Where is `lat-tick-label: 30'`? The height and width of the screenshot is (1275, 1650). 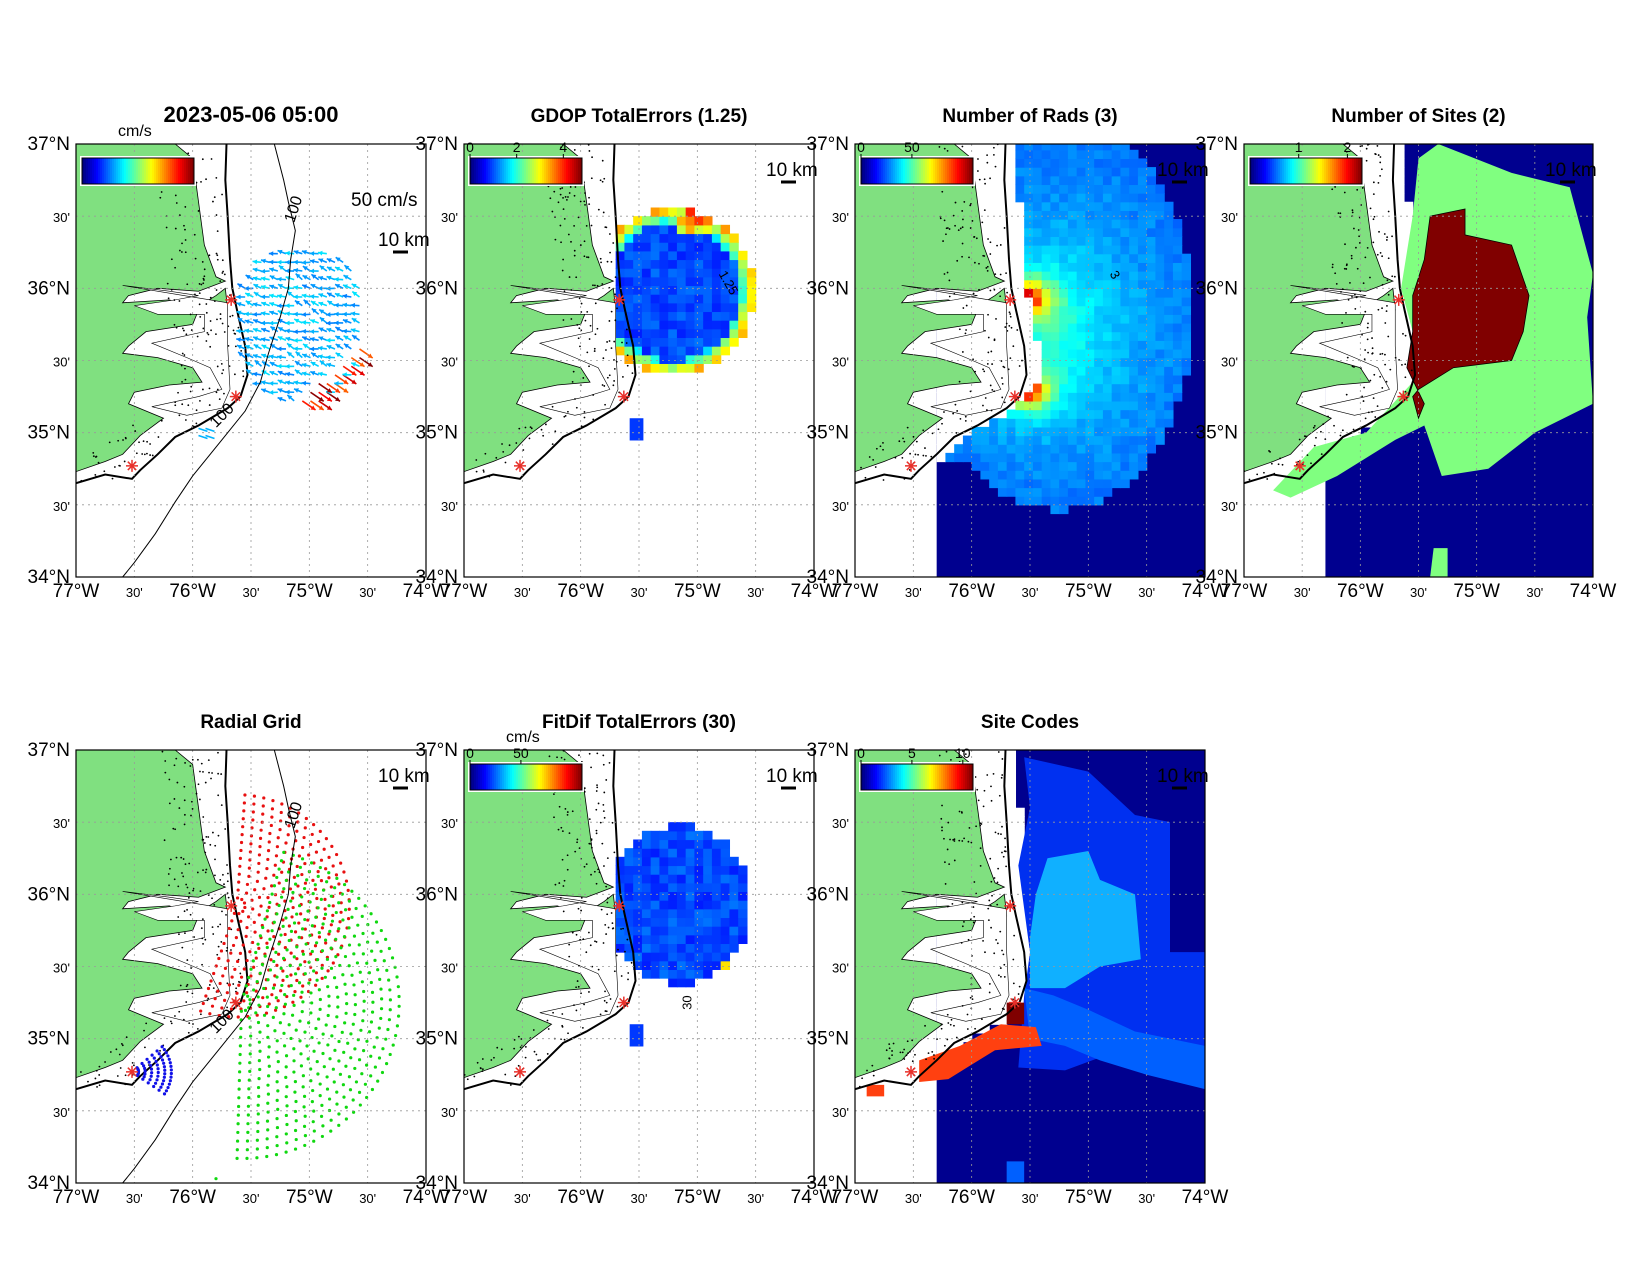 lat-tick-label: 30' is located at coordinates (61, 968).